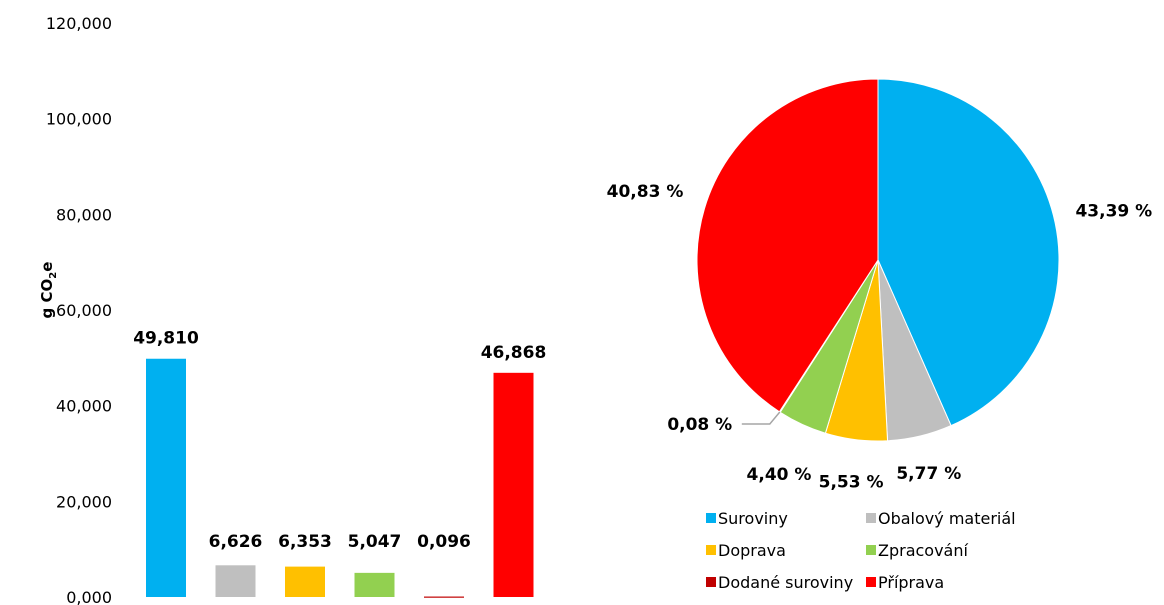 Image resolution: width=1164 pixels, height=605 pixels. What do you see at coordinates (645, 192) in the screenshot?
I see `pie-percent-label: 40,83 %` at bounding box center [645, 192].